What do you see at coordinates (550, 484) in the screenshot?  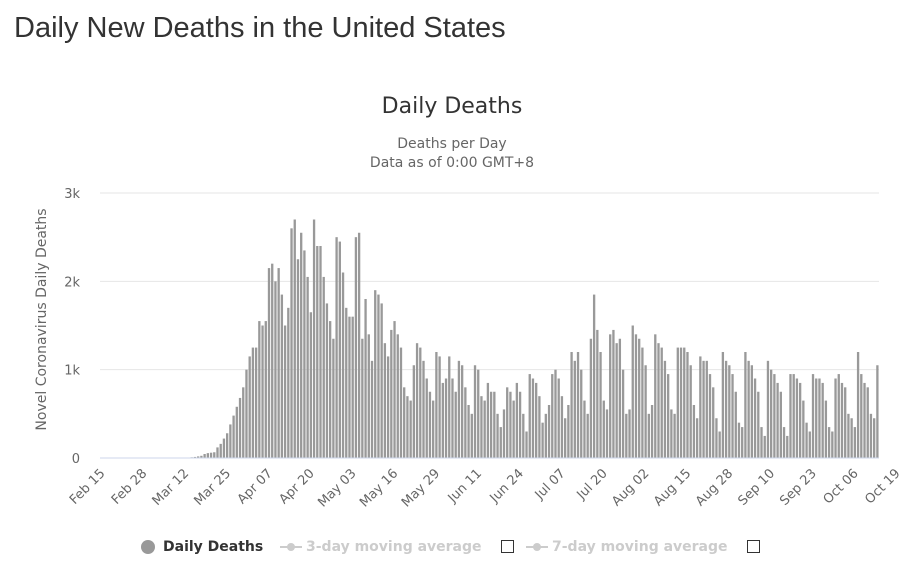 I see `x-tick-label: Jul 07` at bounding box center [550, 484].